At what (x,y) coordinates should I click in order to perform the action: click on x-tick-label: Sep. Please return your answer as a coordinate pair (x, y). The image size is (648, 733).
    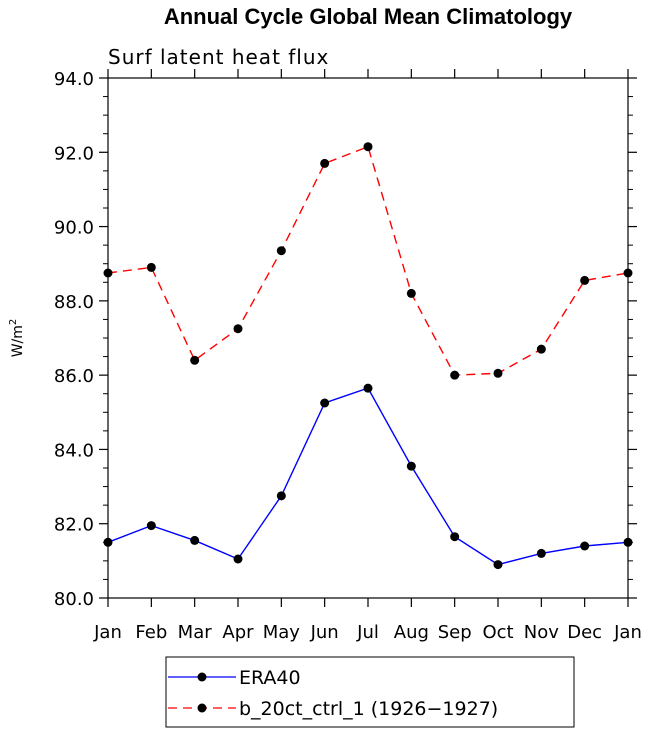
    Looking at the image, I should click on (455, 632).